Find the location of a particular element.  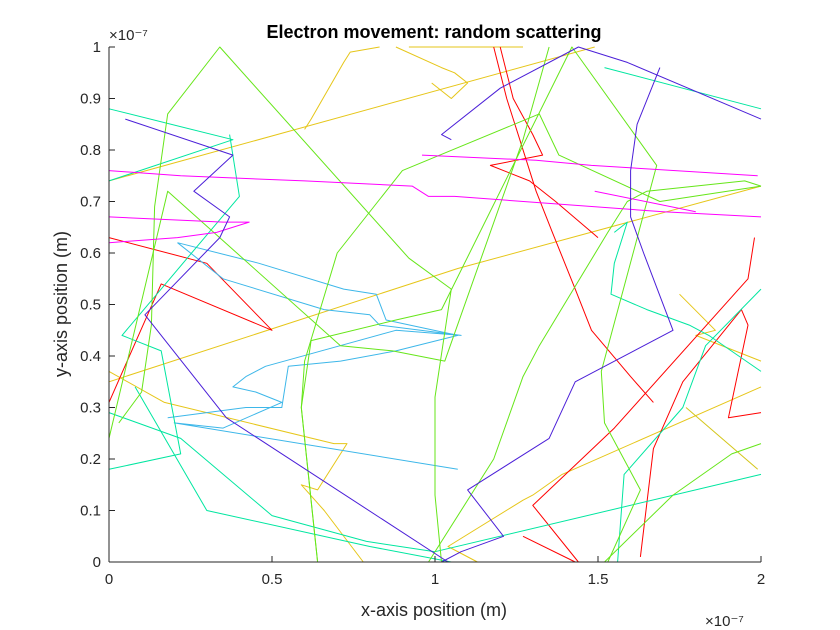

y-tick-label: 0.8 is located at coordinates (90, 150).